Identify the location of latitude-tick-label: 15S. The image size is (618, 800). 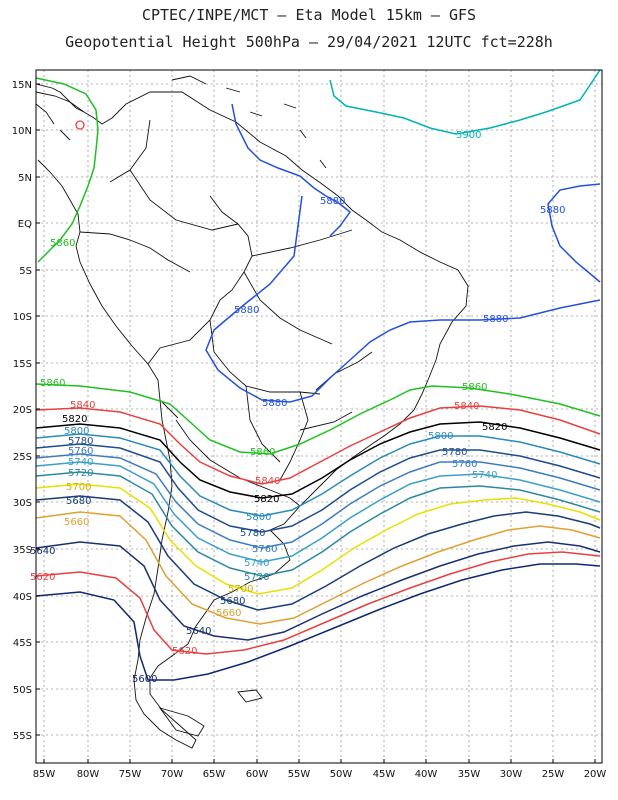
(22, 364).